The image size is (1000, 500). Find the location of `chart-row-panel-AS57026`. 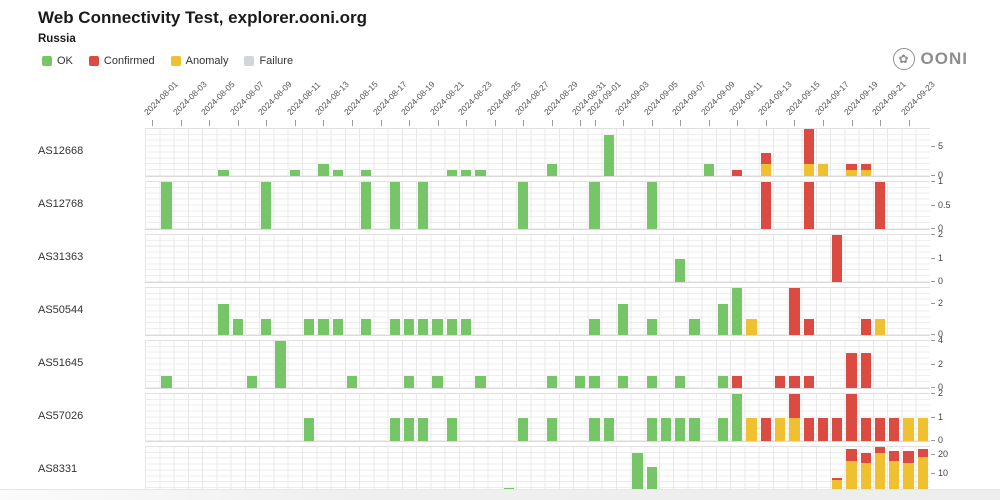

chart-row-panel-AS57026 is located at coordinates (537, 417).